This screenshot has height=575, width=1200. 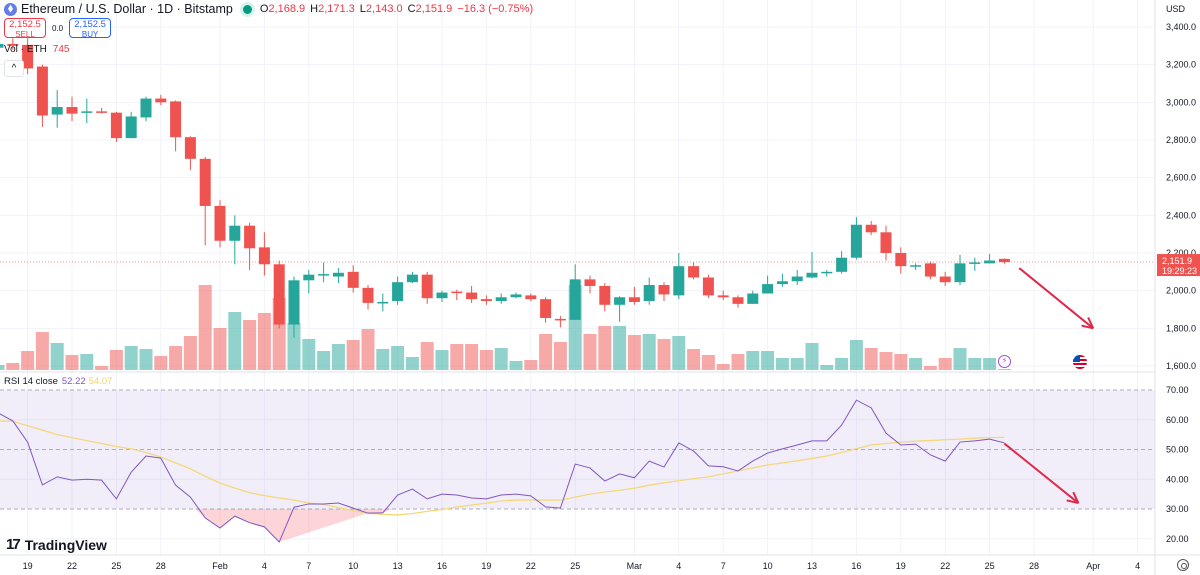 I want to click on rsi-legend: RSI 14 close 52.22 54.07, so click(x=58, y=381).